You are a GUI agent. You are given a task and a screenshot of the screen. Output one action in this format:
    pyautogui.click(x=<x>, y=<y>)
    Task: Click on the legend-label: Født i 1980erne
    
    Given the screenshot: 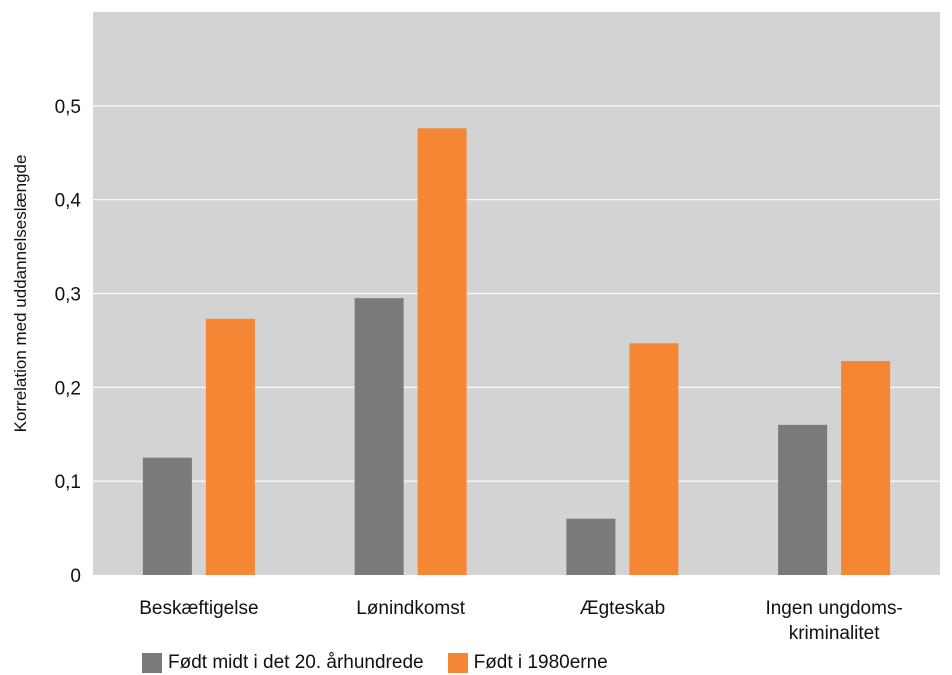 What is the action you would take?
    pyautogui.click(x=540, y=662)
    